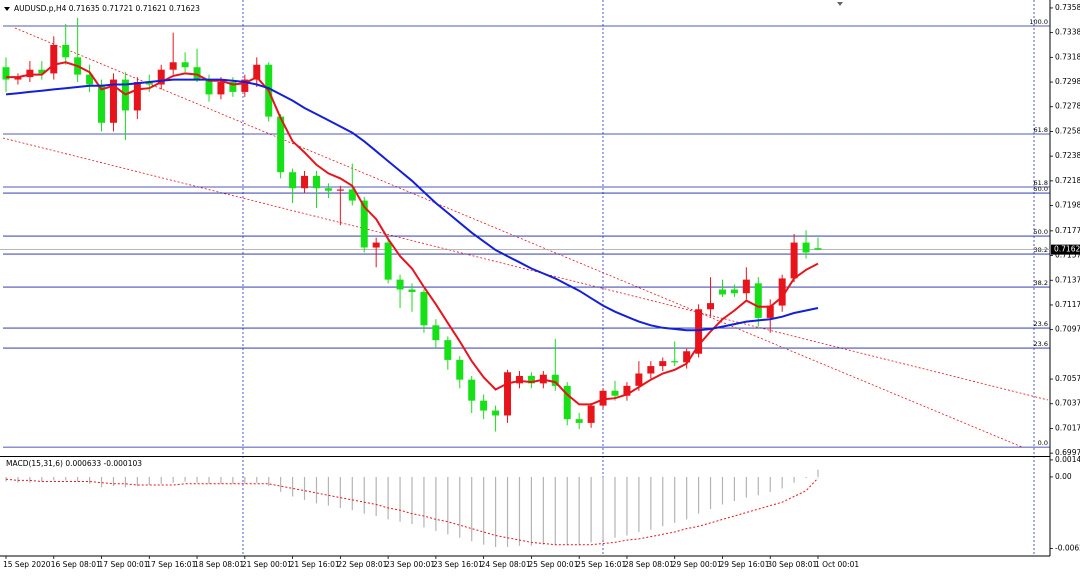 This screenshot has height=576, width=1080. I want to click on bid-price-box, so click(1065, 249).